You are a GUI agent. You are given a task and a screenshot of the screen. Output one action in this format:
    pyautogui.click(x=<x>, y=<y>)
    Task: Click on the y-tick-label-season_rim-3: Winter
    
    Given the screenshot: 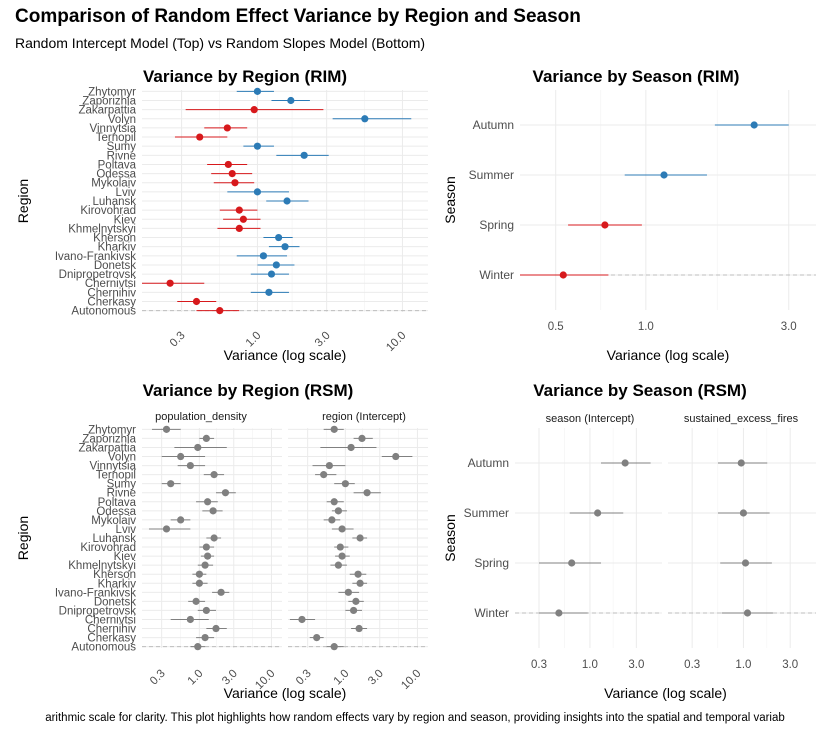 What is the action you would take?
    pyautogui.click(x=496, y=275)
    